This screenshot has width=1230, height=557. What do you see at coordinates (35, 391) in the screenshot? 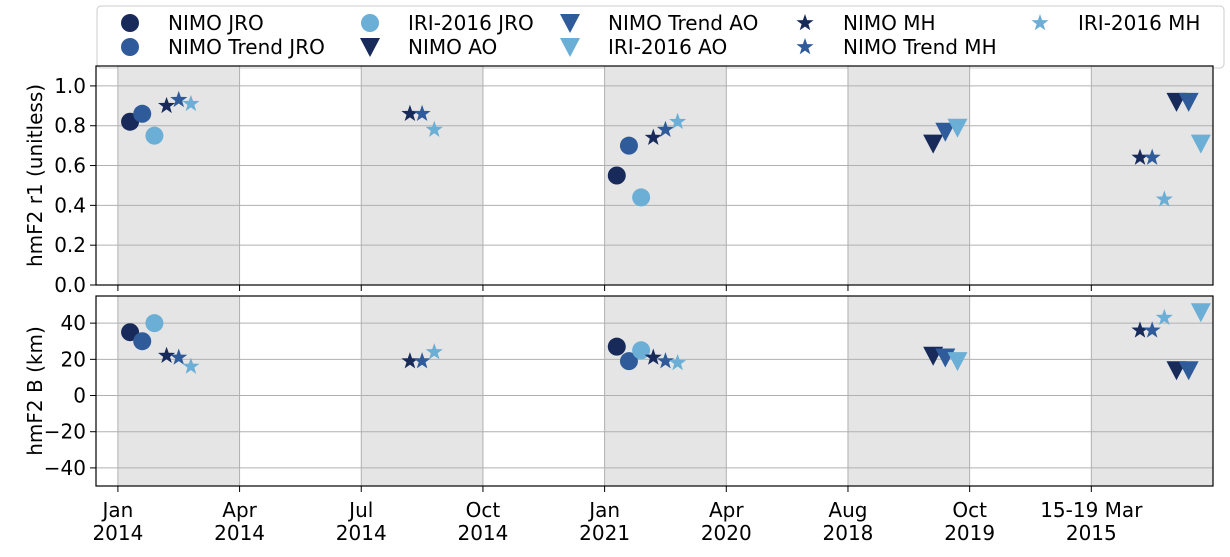
I see `y-axis-label: hmF2 B (km)` at bounding box center [35, 391].